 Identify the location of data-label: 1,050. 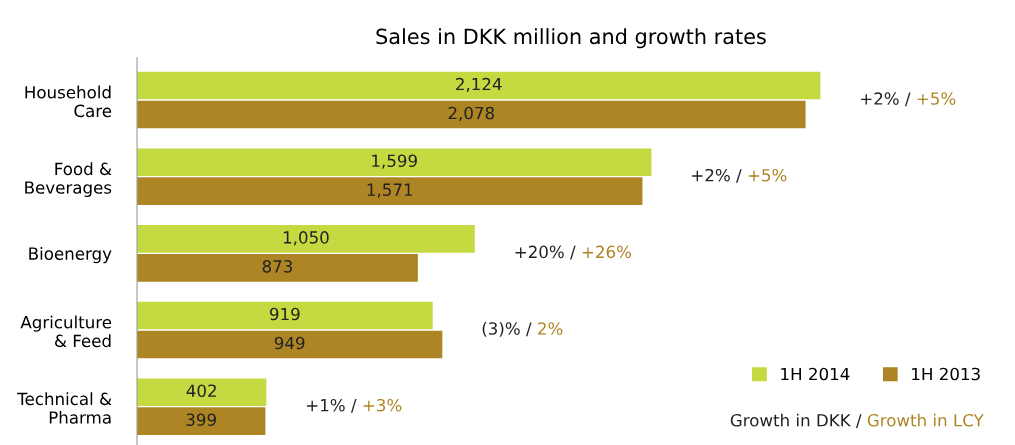
(306, 238).